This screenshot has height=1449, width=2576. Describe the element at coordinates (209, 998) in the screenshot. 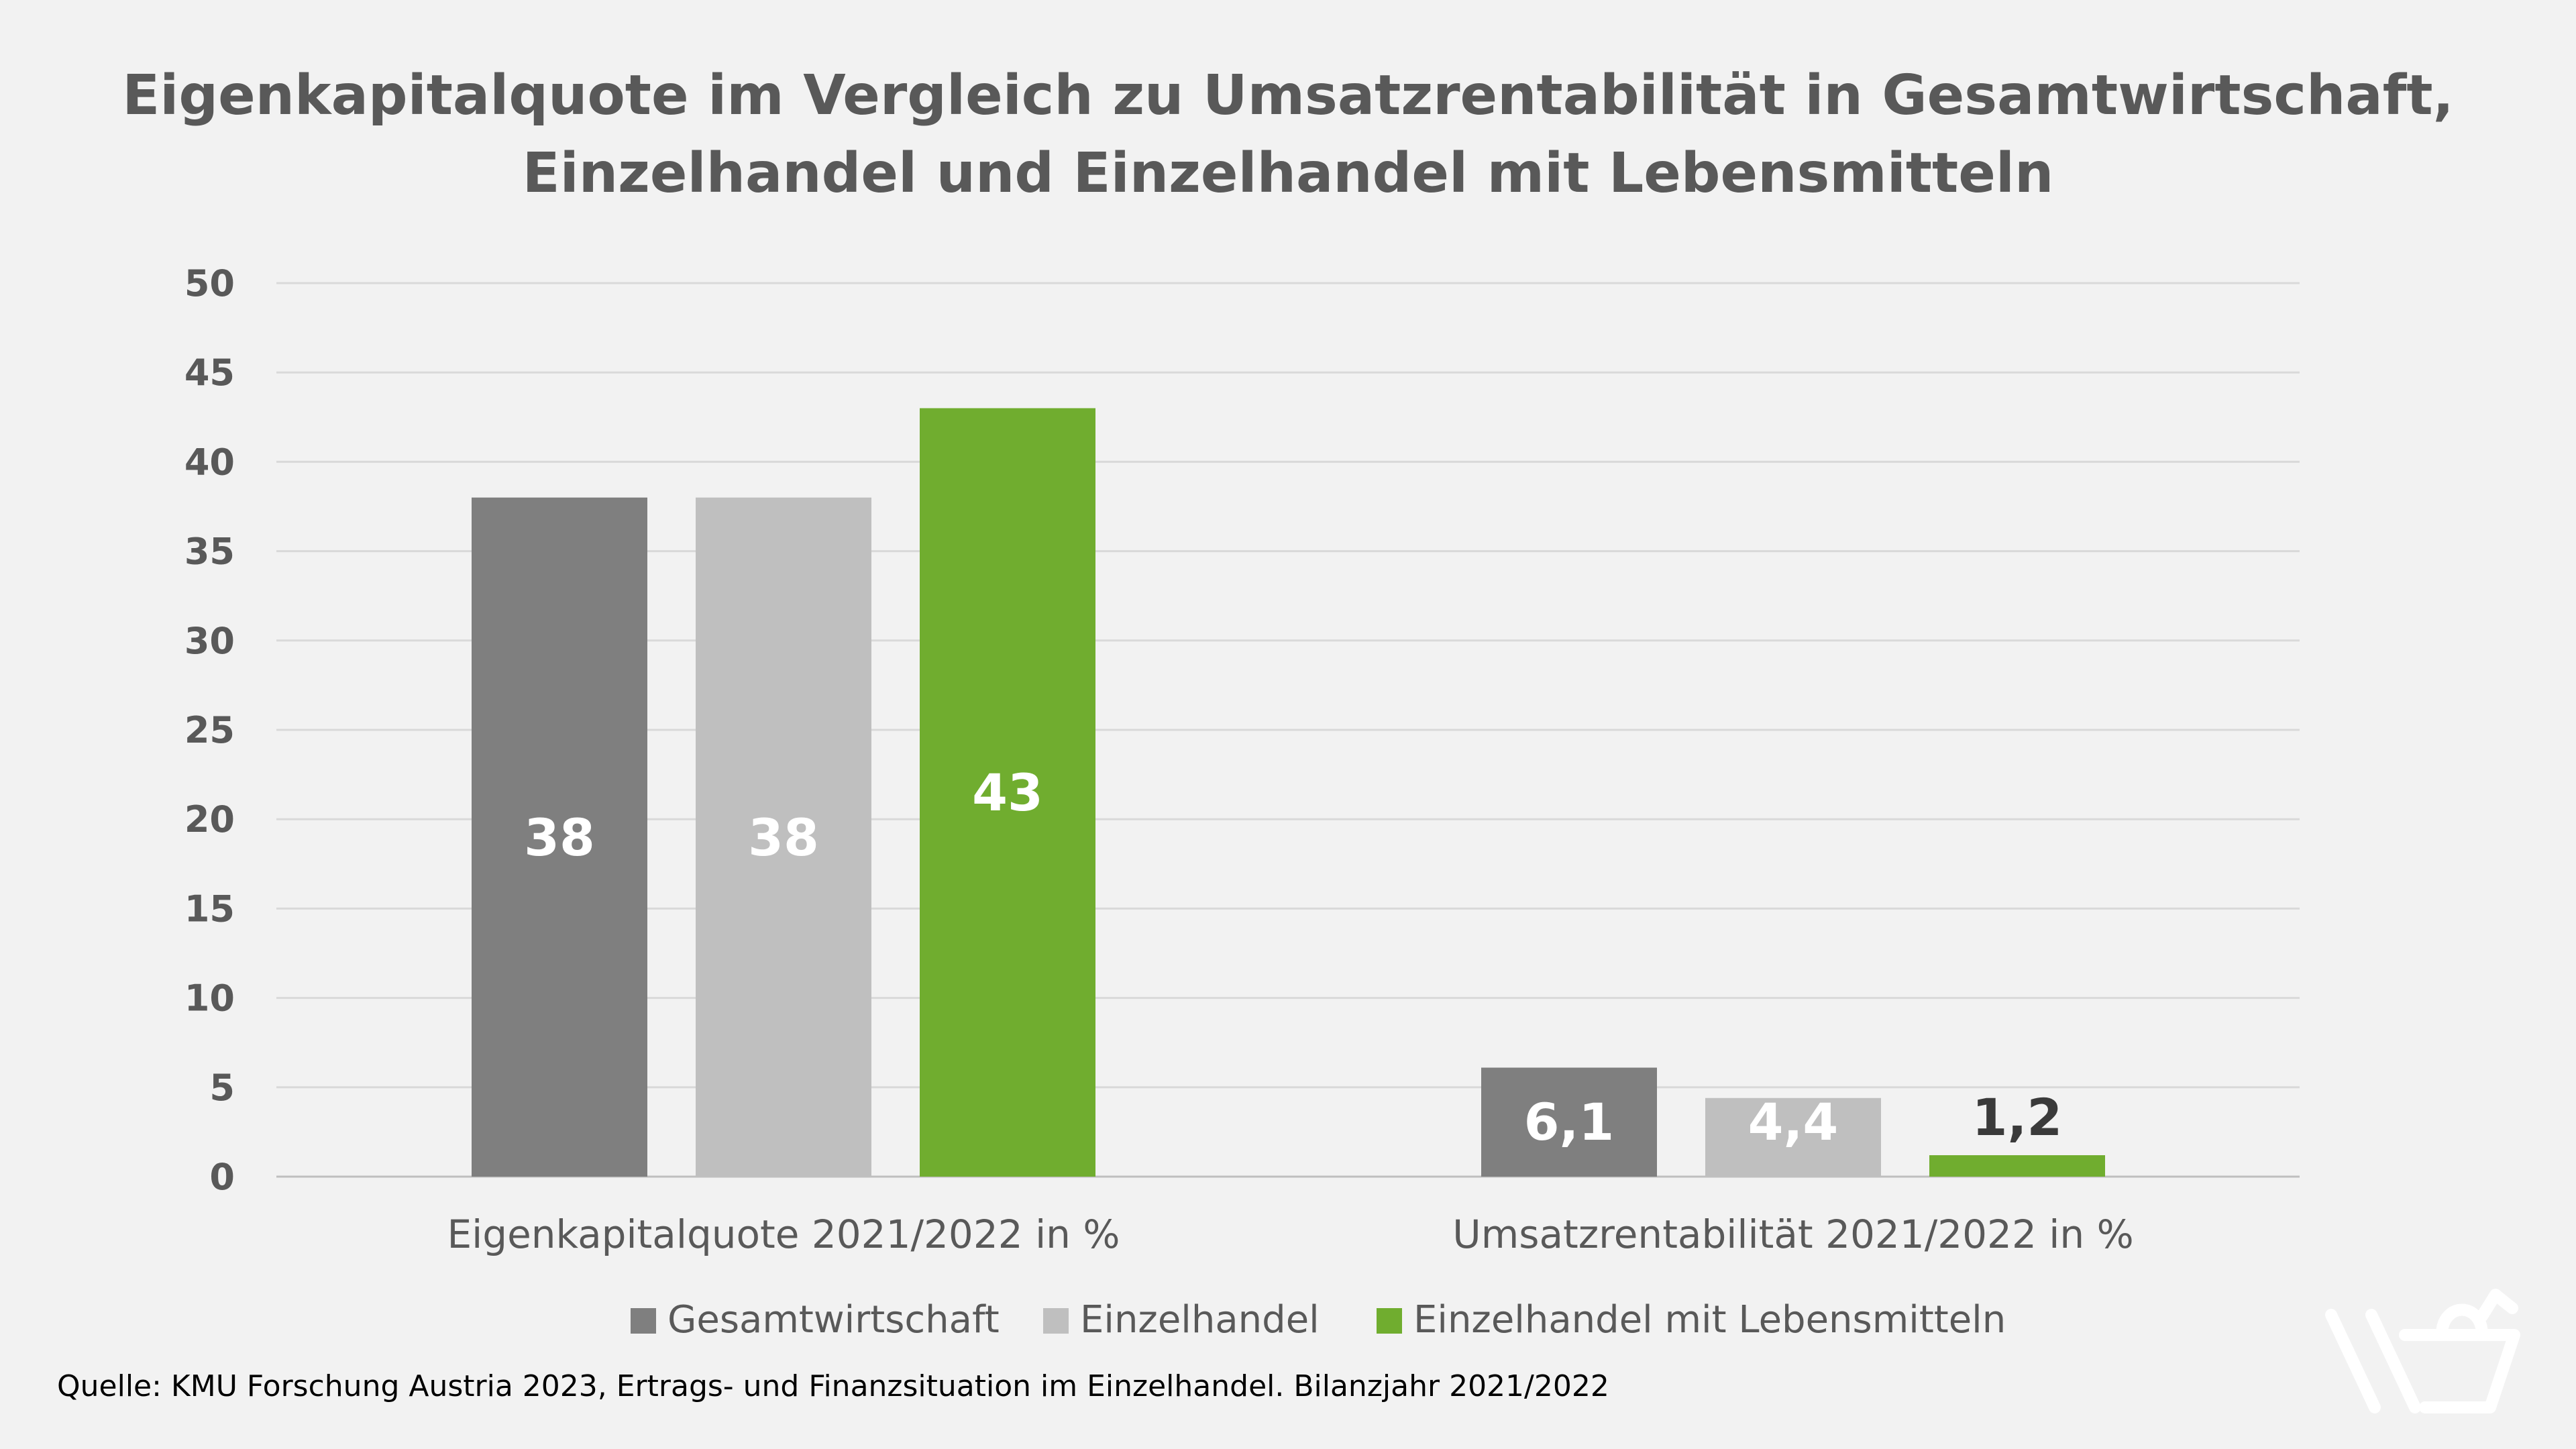

I see `y-tick-label: 10` at that location.